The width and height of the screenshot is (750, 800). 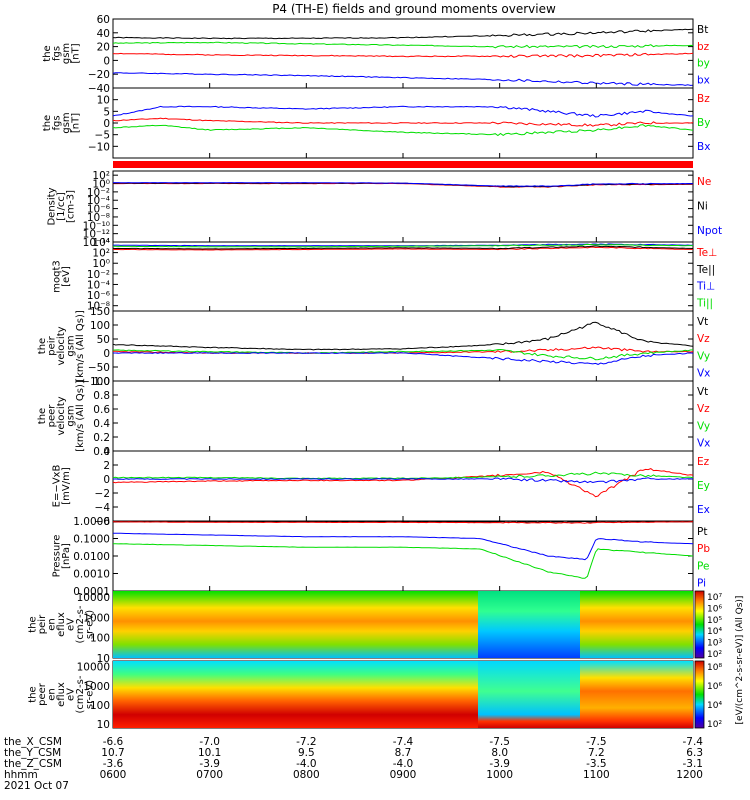 What do you see at coordinates (714, 621) in the screenshot?
I see `colorbar-tick-label: 10⁵` at bounding box center [714, 621].